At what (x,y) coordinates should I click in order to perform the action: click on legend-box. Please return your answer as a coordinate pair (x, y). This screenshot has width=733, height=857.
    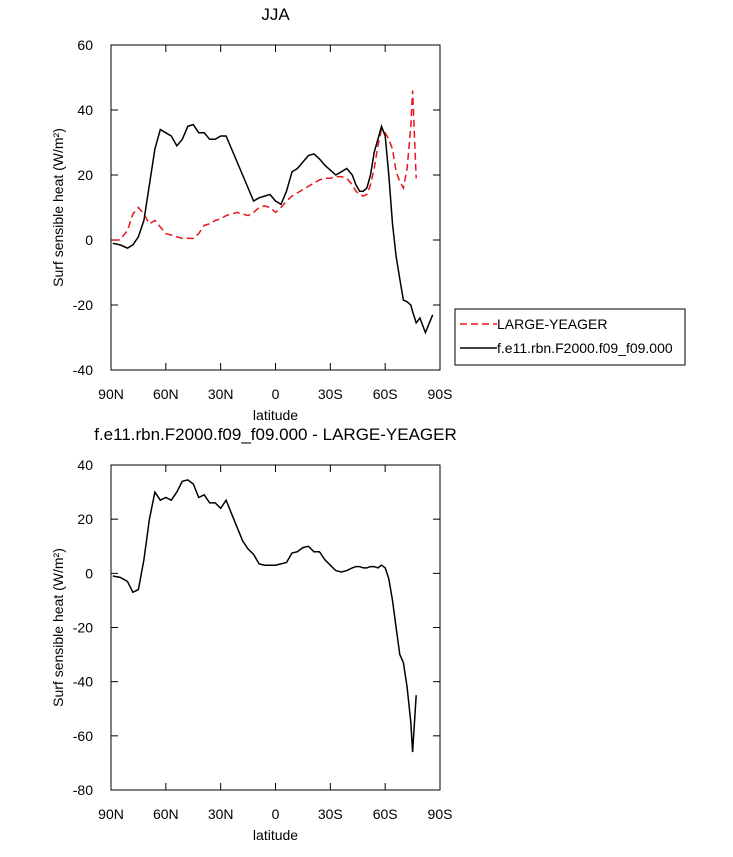
    Looking at the image, I should click on (570, 337).